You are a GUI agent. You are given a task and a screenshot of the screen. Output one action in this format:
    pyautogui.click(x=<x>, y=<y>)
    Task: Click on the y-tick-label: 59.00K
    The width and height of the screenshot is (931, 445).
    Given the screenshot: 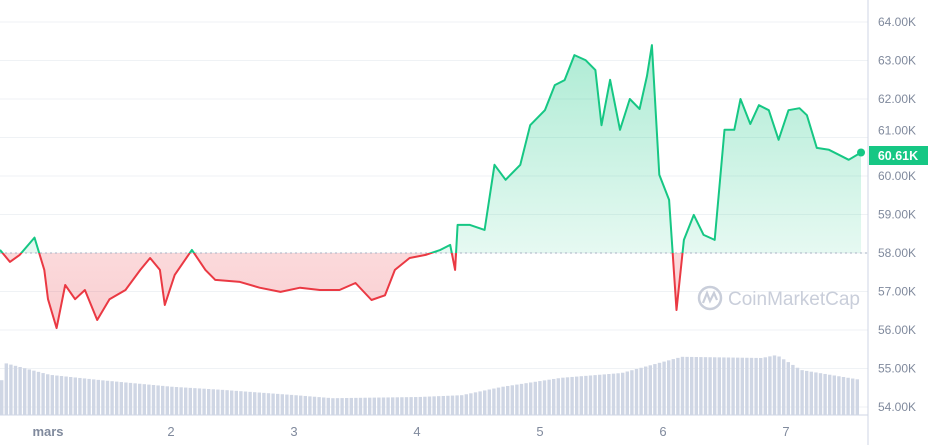 What is the action you would take?
    pyautogui.click(x=897, y=215)
    